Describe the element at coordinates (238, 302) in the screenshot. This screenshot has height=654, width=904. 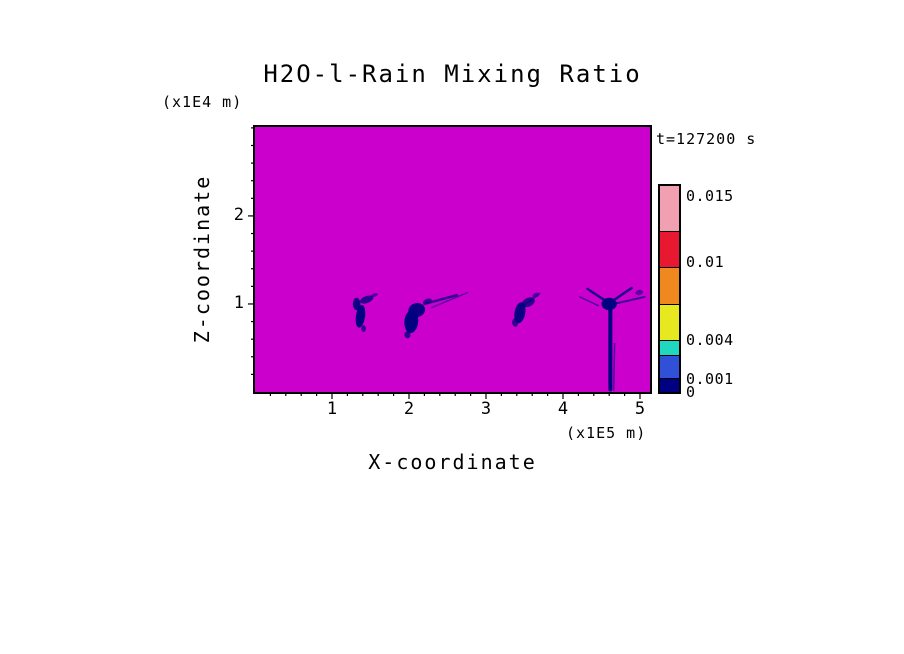
I see `y-tick-label: 1` at that location.